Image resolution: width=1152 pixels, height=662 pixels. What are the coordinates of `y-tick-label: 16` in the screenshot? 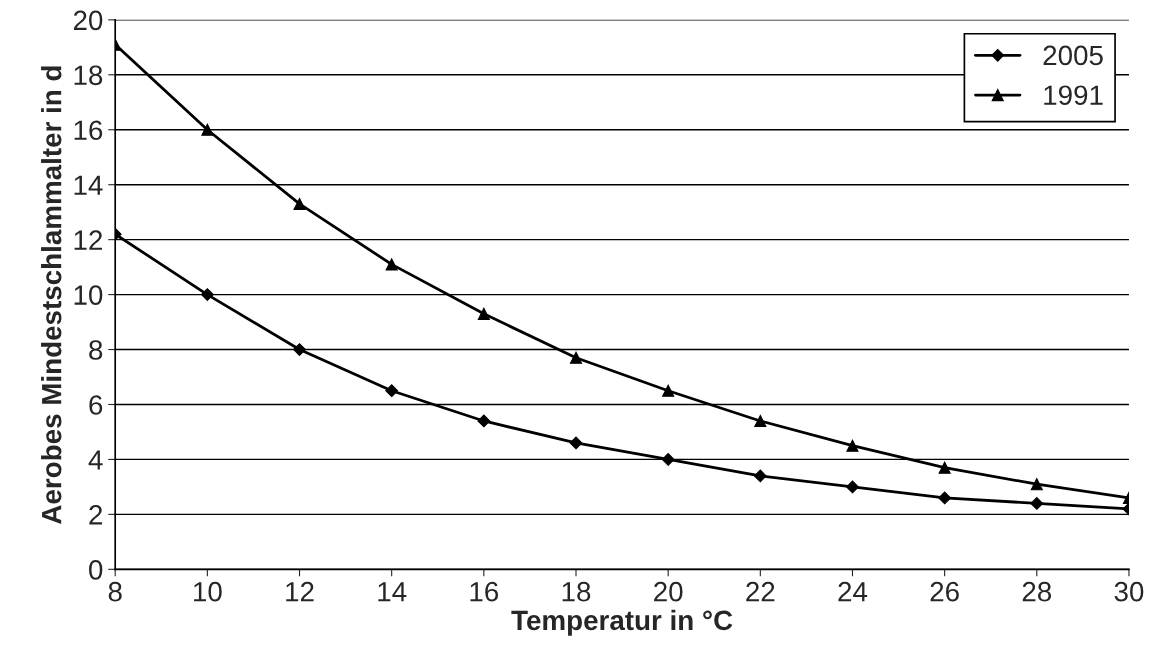 It's located at (88, 130).